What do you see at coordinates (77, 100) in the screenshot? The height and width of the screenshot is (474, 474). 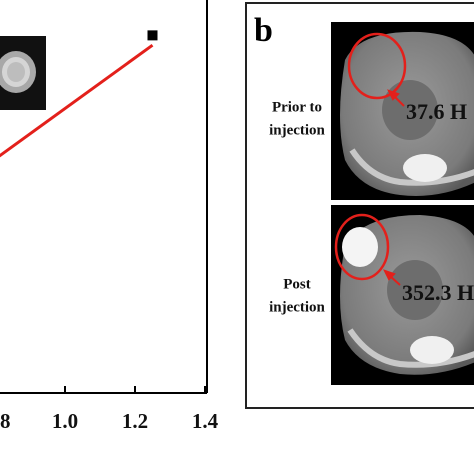 I see `fit-line` at bounding box center [77, 100].